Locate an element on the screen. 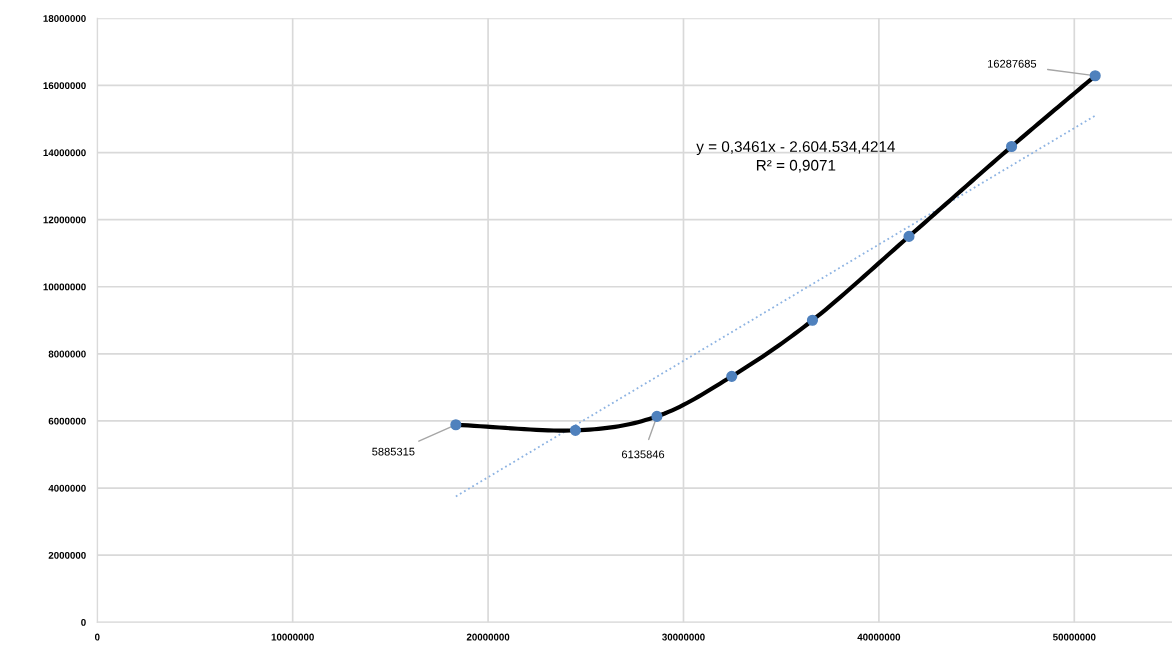 This screenshot has width=1172, height=655. x-tick-label: 30000000 is located at coordinates (683, 637).